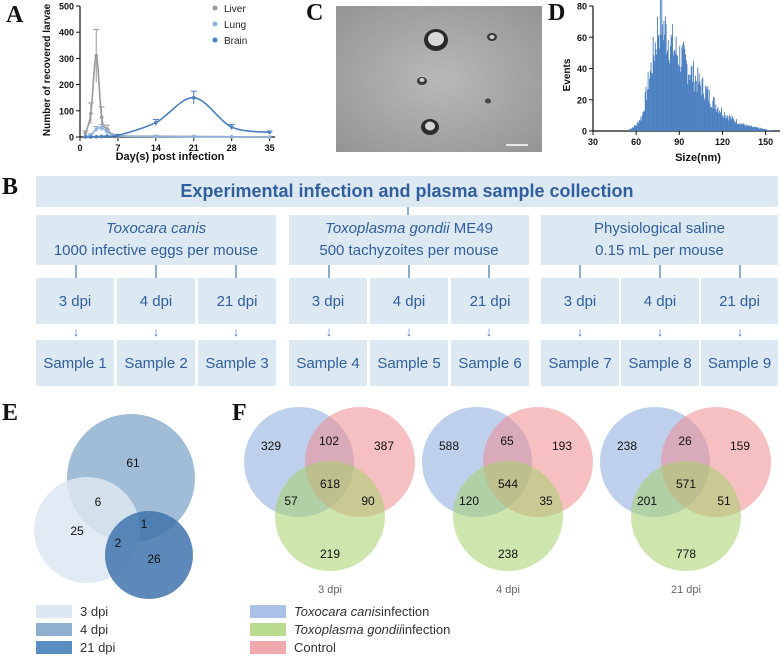 This screenshot has height=656, width=784. I want to click on venn-1: 588 65 193 120 544 35 238 4 dpi, so click(507, 501).